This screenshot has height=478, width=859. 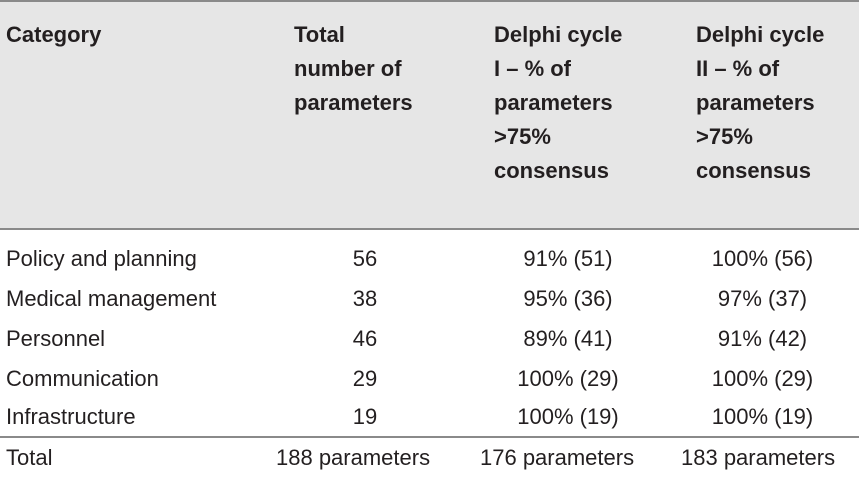 I want to click on header-total-parameters: Total number of parameters, so click(x=353, y=68).